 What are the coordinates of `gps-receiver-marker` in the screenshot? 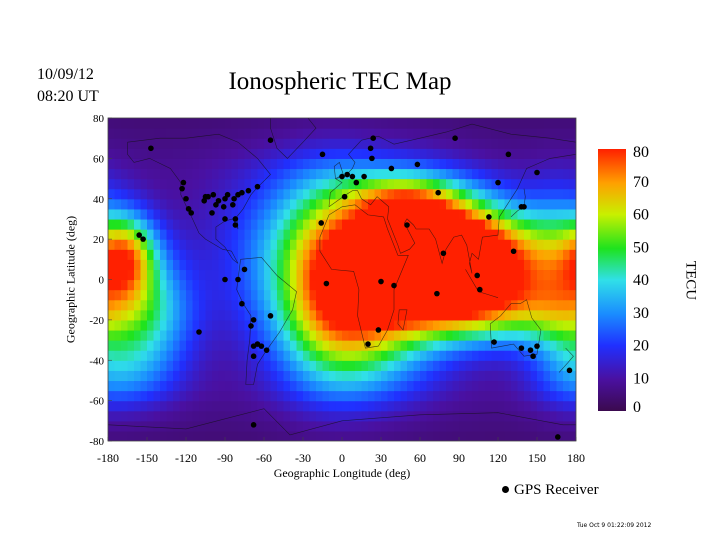 It's located at (191, 213).